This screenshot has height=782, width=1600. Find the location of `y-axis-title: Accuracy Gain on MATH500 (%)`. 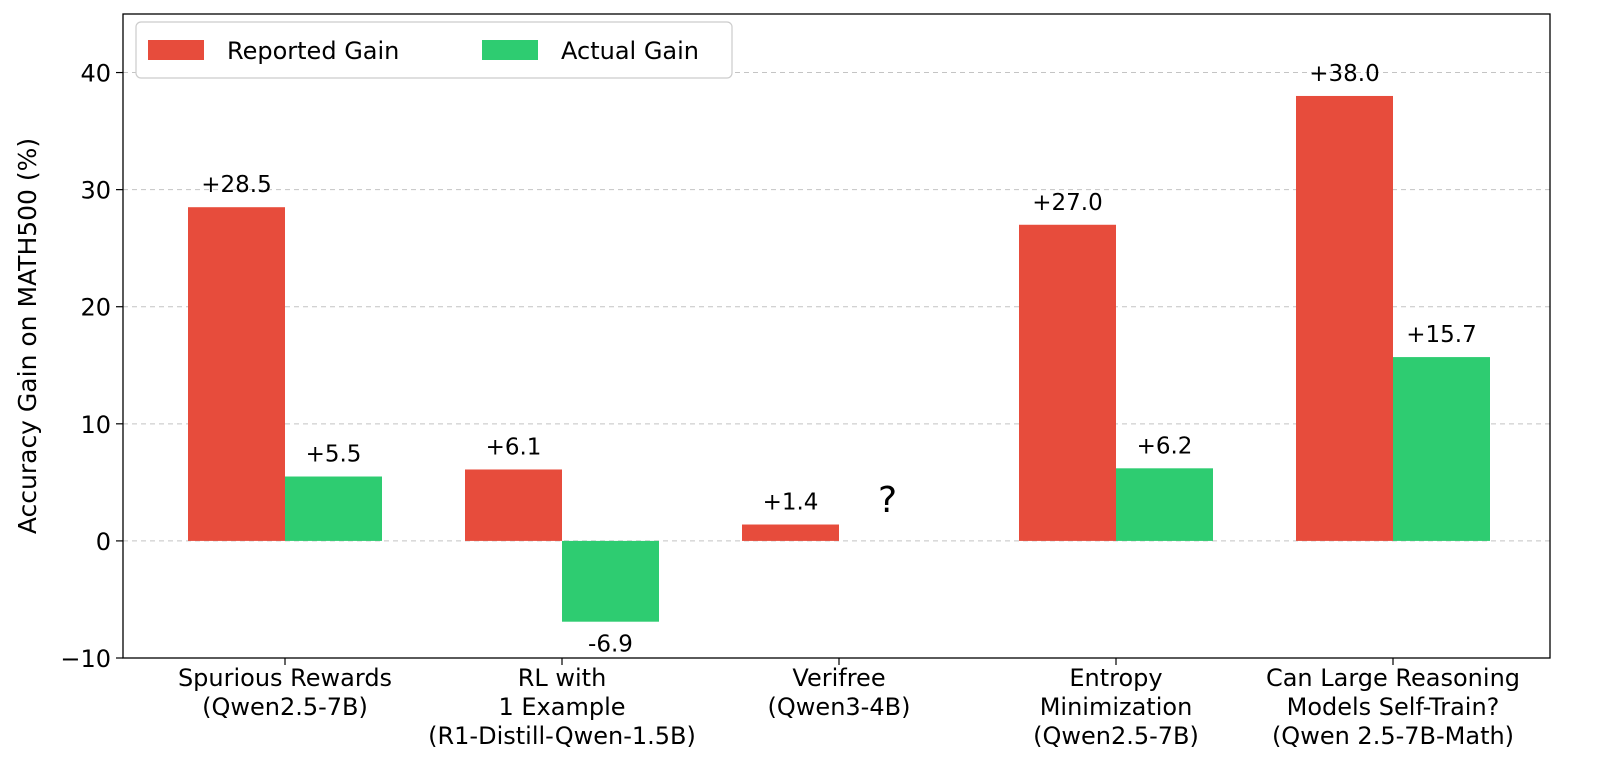

y-axis-title: Accuracy Gain on MATH500 (%) is located at coordinates (27, 336).